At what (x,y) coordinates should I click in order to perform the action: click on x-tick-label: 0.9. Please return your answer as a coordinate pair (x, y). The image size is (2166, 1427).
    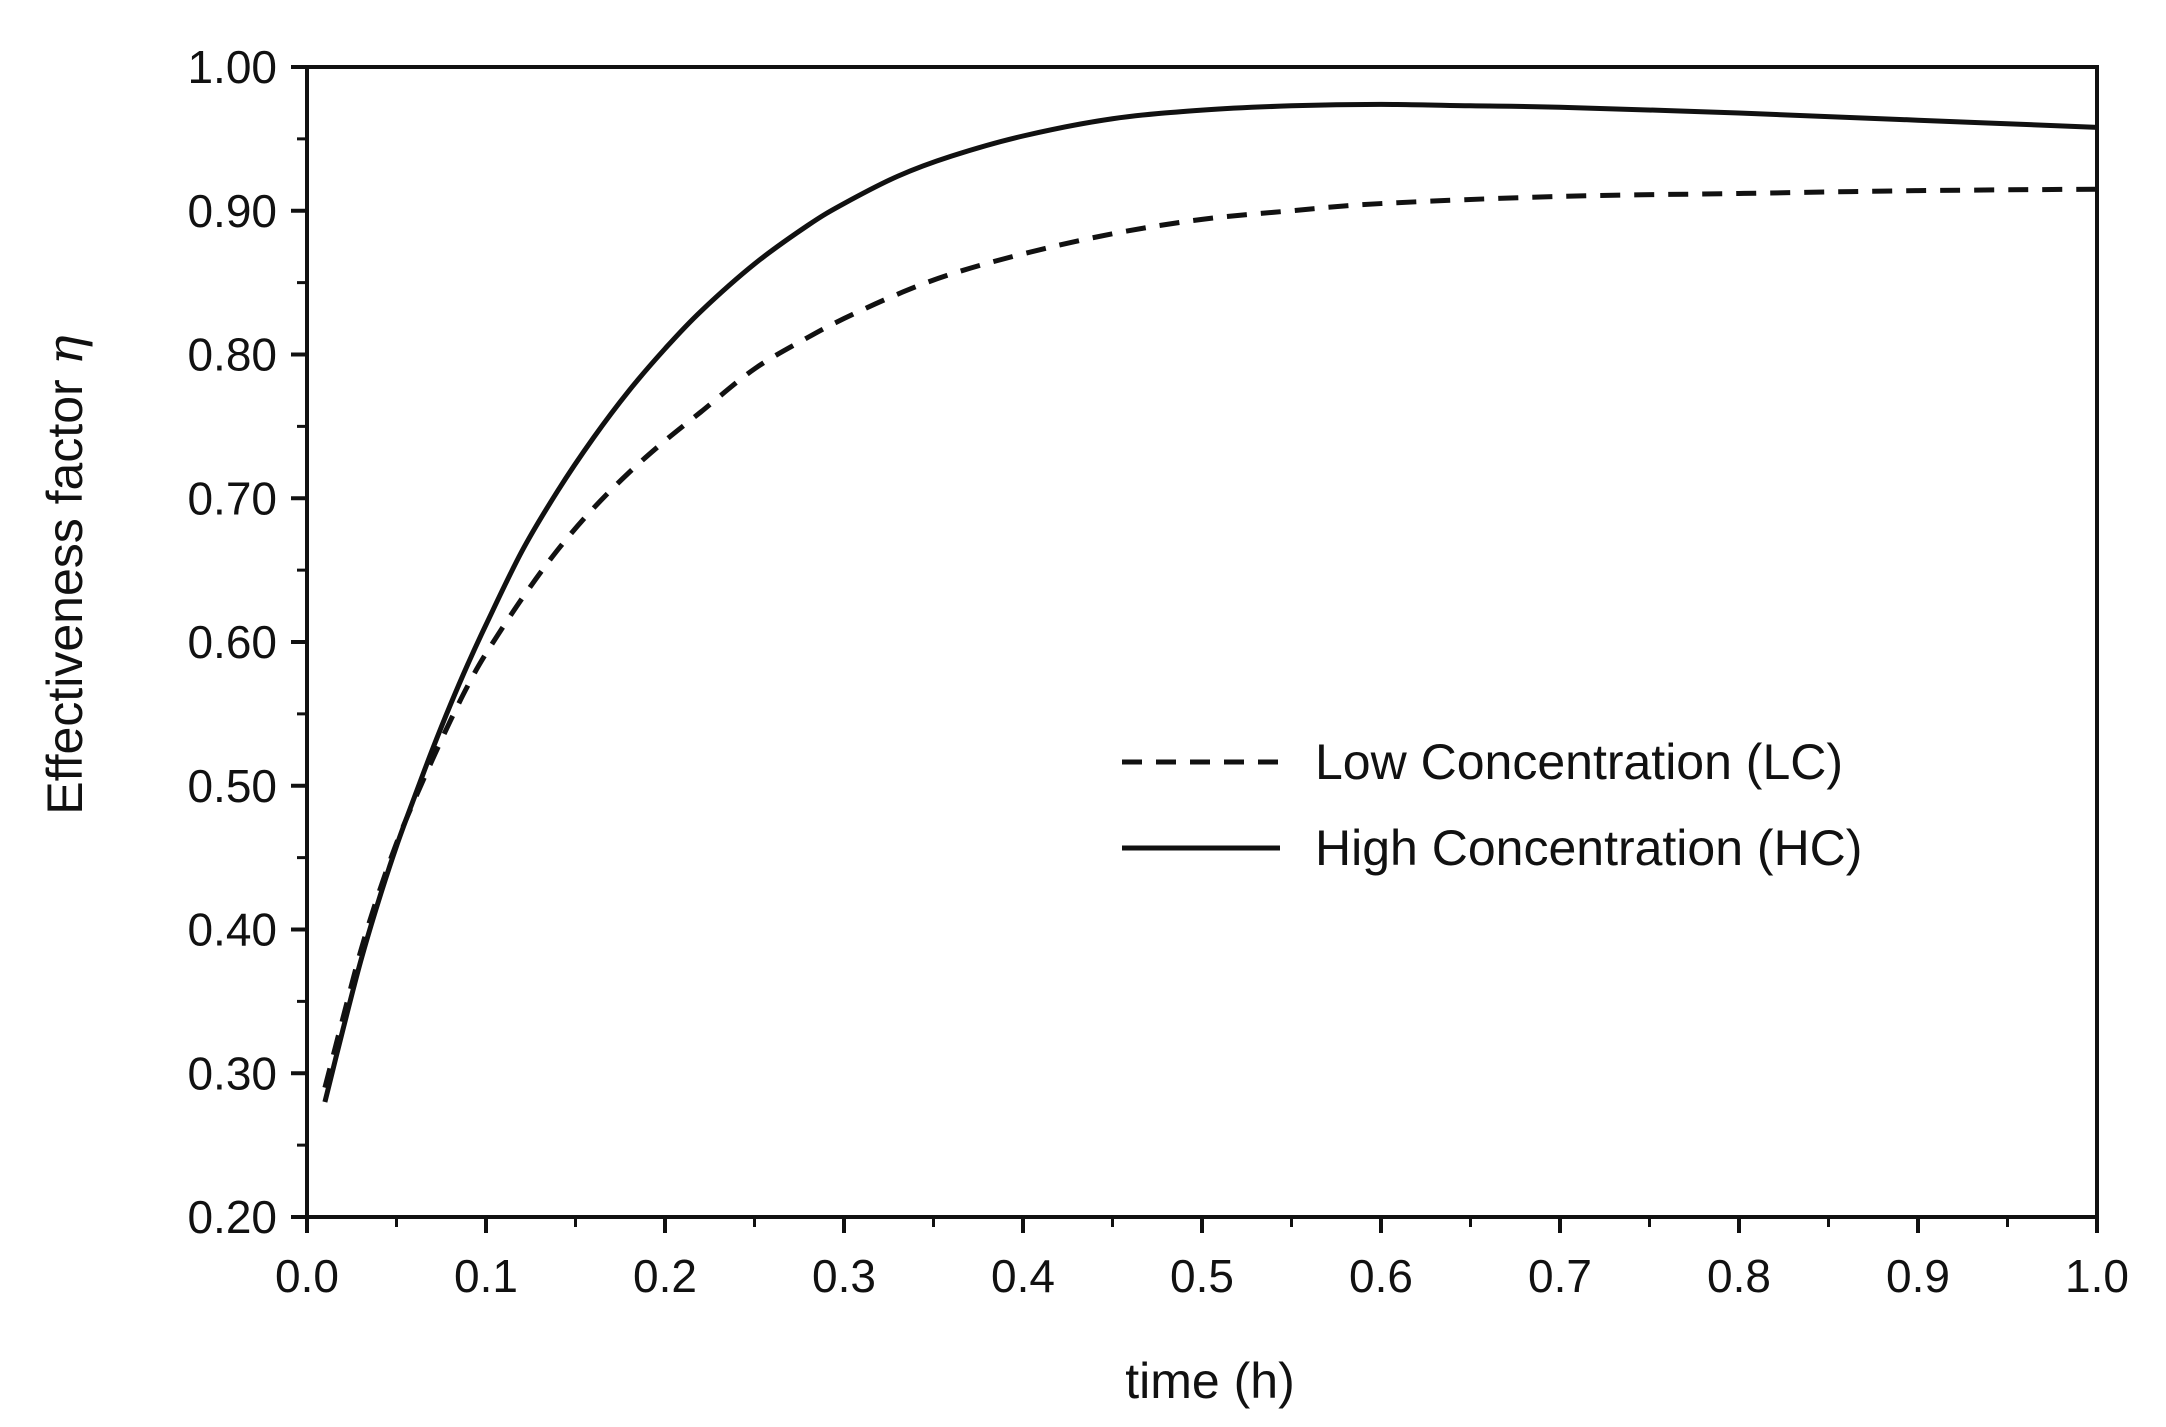
    Looking at the image, I should click on (1918, 1276).